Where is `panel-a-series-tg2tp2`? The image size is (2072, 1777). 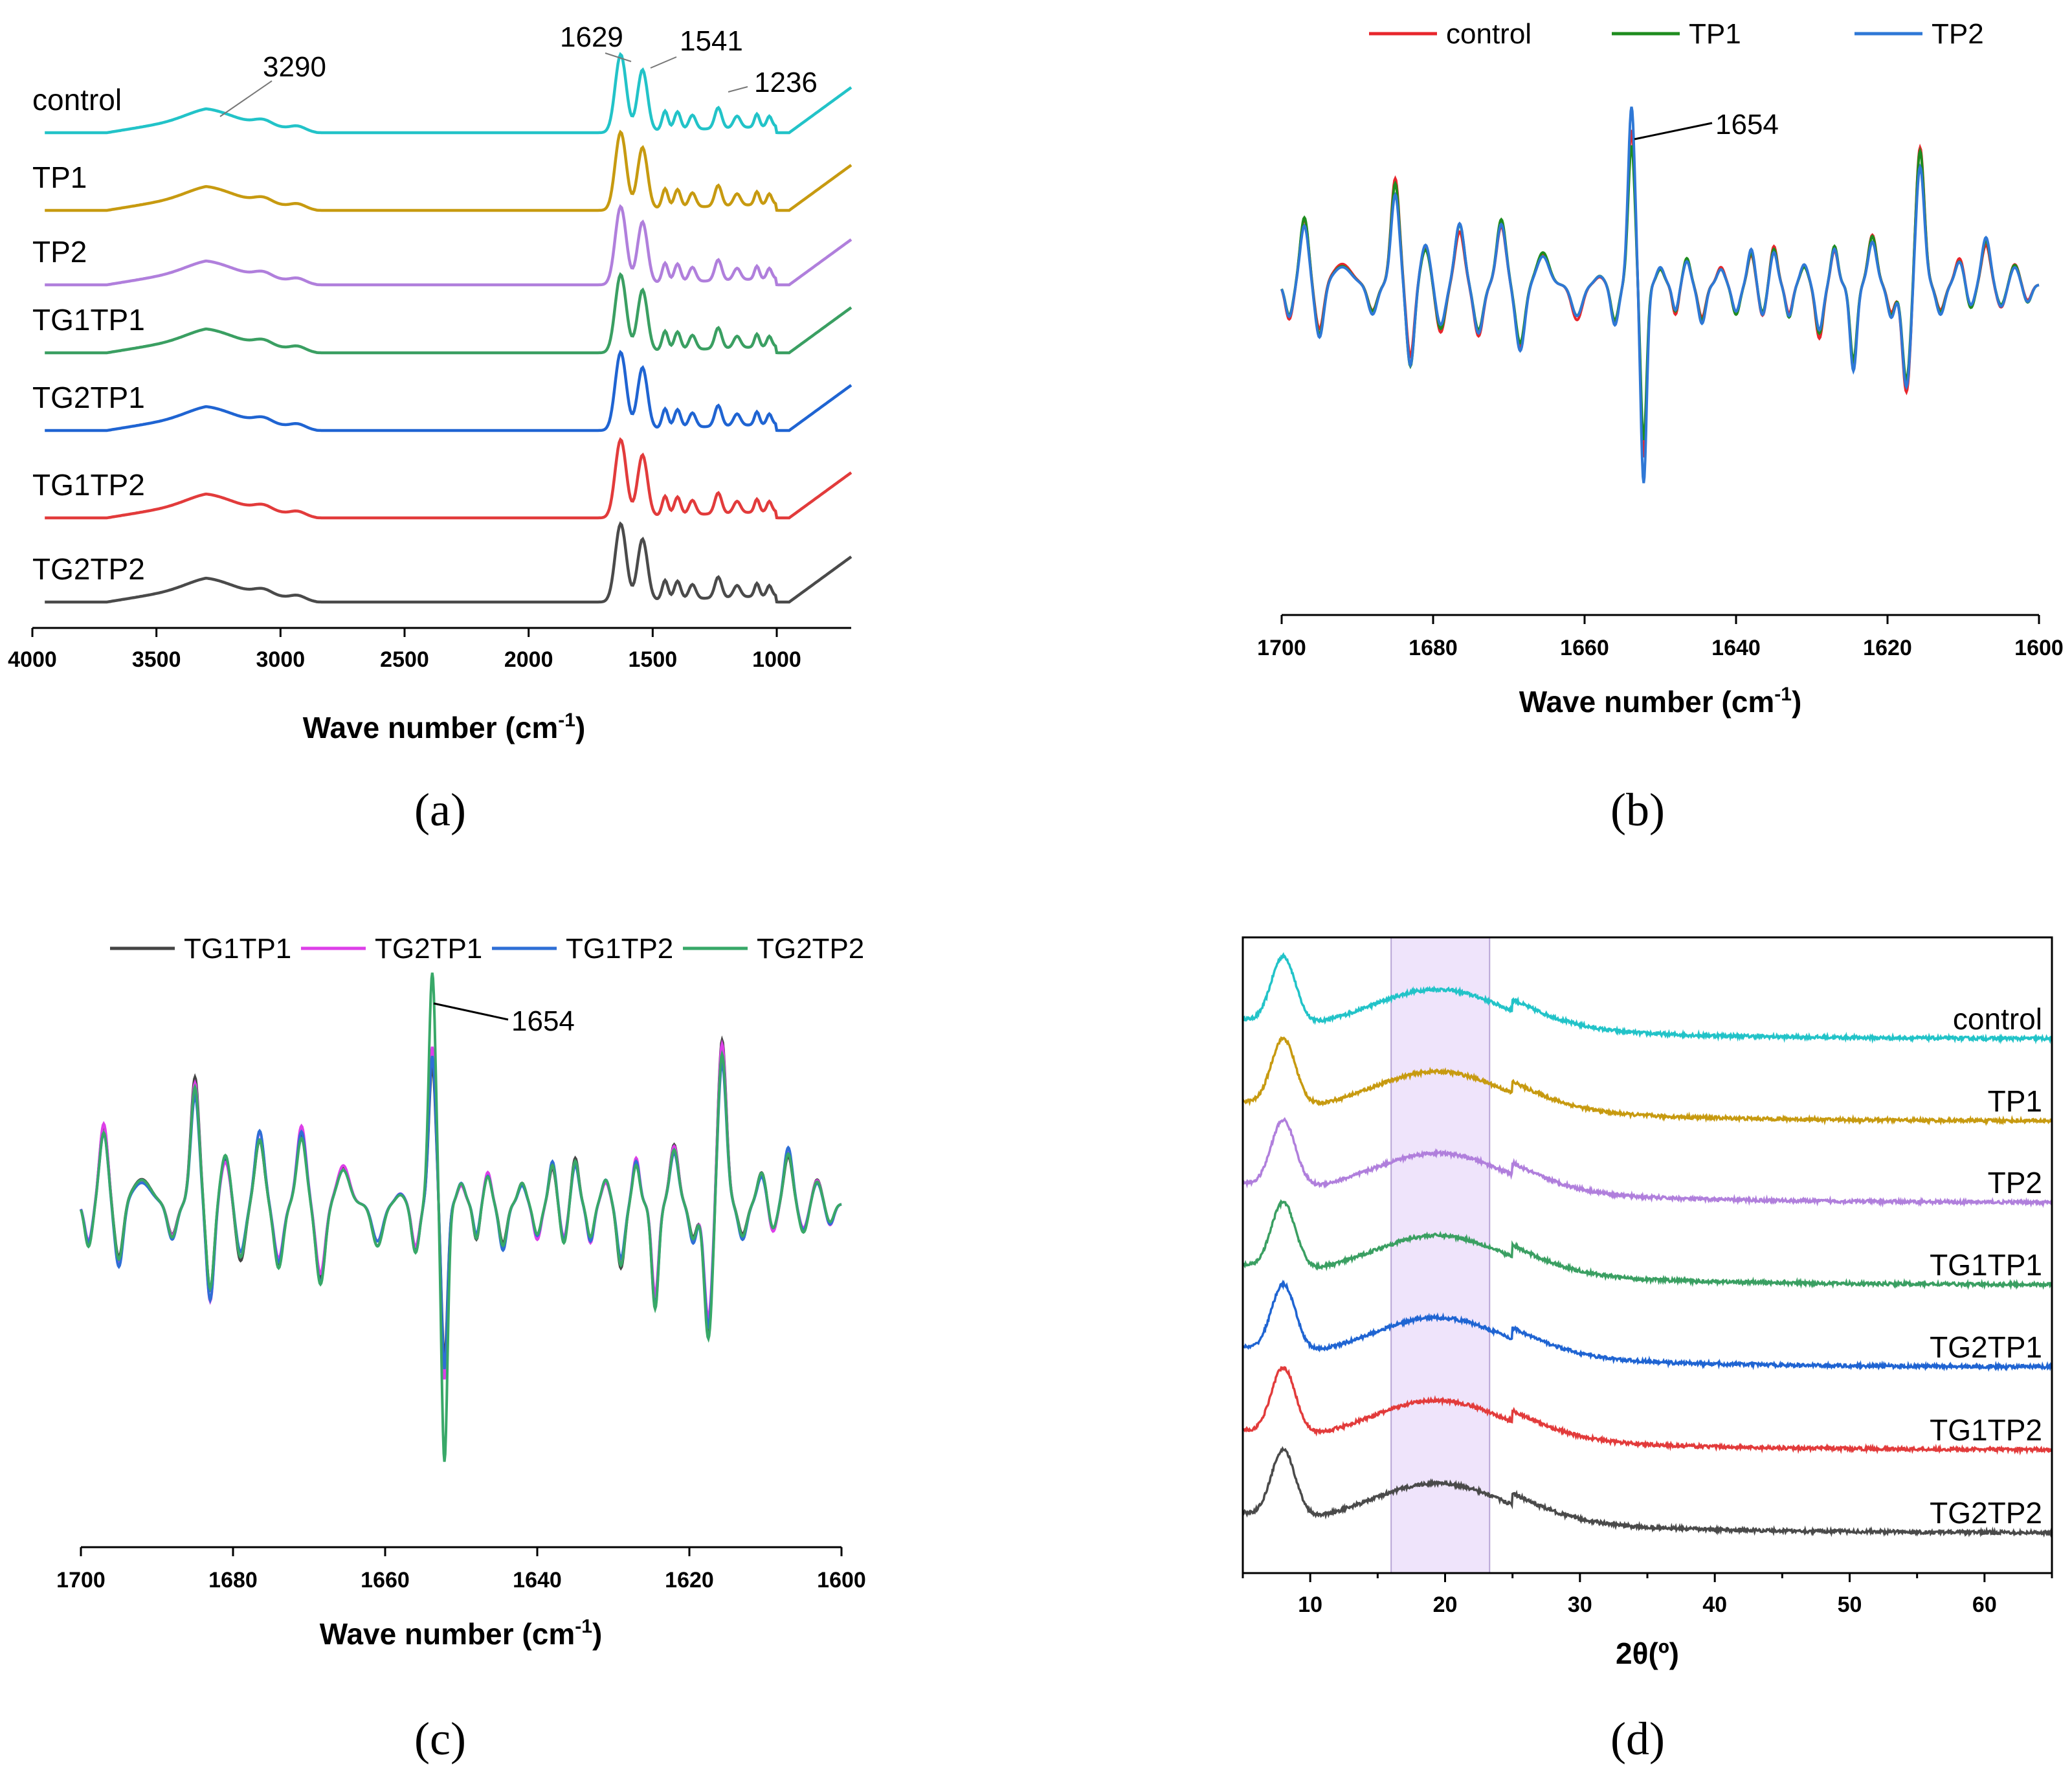 panel-a-series-tg2tp2 is located at coordinates (448, 562).